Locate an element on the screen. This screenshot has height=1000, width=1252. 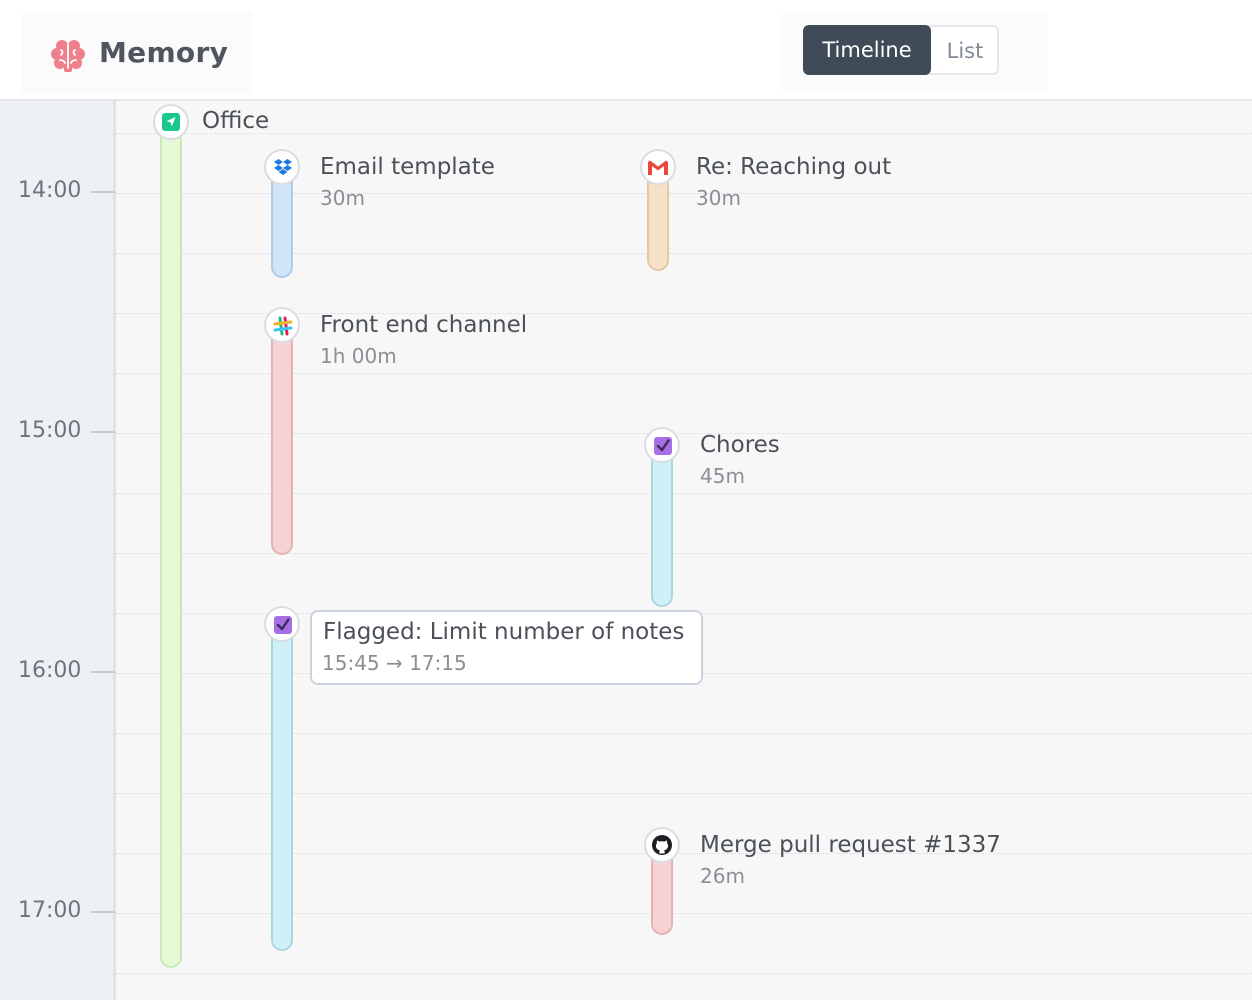
event-icon-merge-pr is located at coordinates (662, 845).